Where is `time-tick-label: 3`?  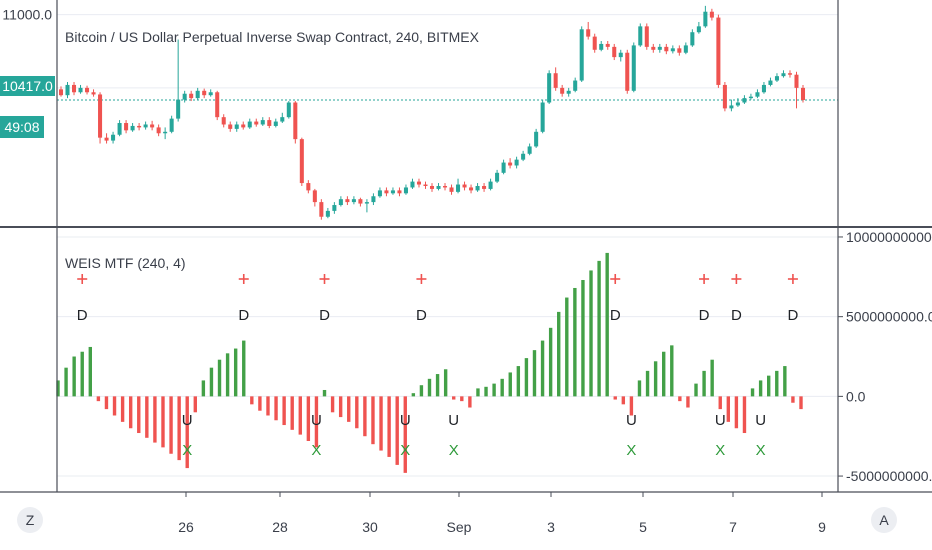
time-tick-label: 3 is located at coordinates (551, 527).